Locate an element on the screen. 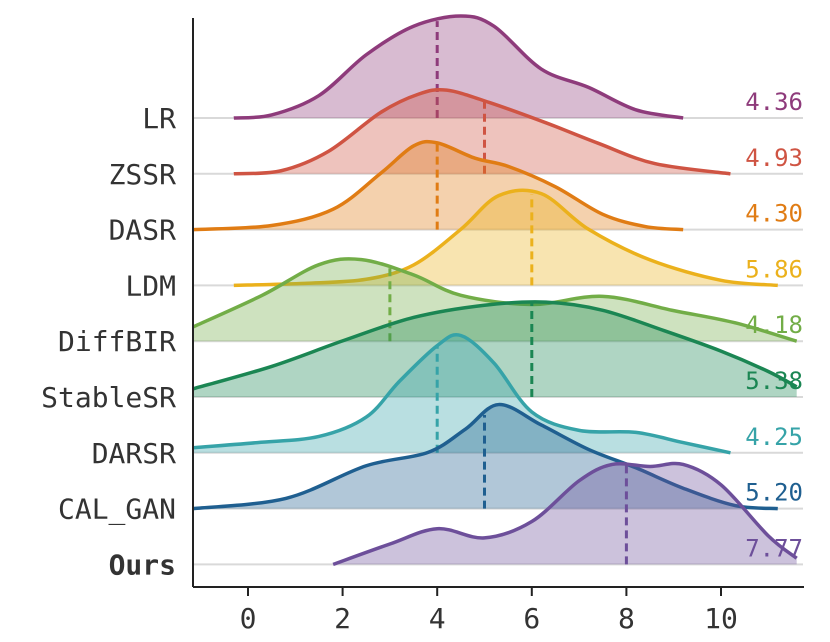  ridge-line-ours is located at coordinates (565, 514).